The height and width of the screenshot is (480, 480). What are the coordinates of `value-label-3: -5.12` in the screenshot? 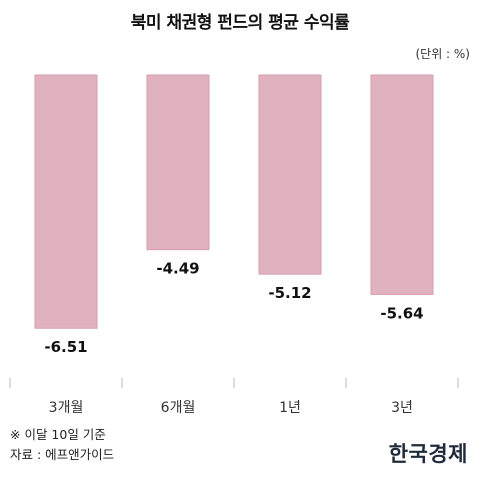 It's located at (289, 293).